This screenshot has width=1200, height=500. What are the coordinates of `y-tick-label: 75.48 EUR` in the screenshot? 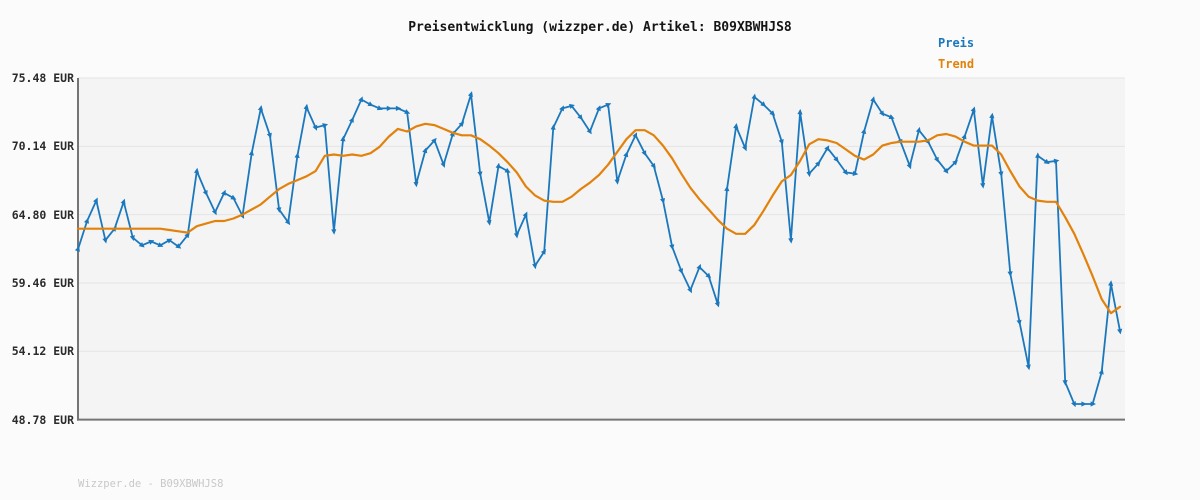 It's located at (42, 78).